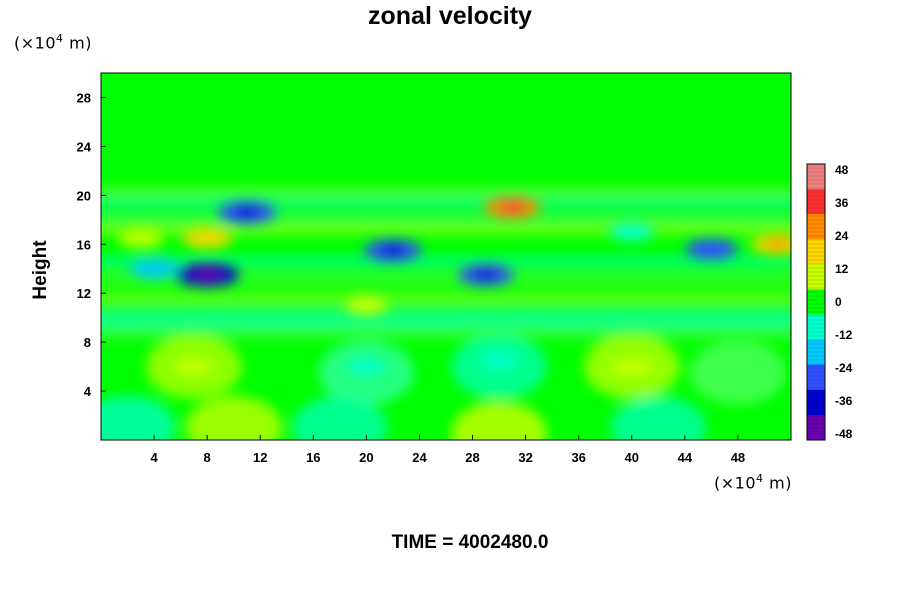 This screenshot has width=900, height=600. What do you see at coordinates (844, 335) in the screenshot?
I see `colorbar-tick-label: -12` at bounding box center [844, 335].